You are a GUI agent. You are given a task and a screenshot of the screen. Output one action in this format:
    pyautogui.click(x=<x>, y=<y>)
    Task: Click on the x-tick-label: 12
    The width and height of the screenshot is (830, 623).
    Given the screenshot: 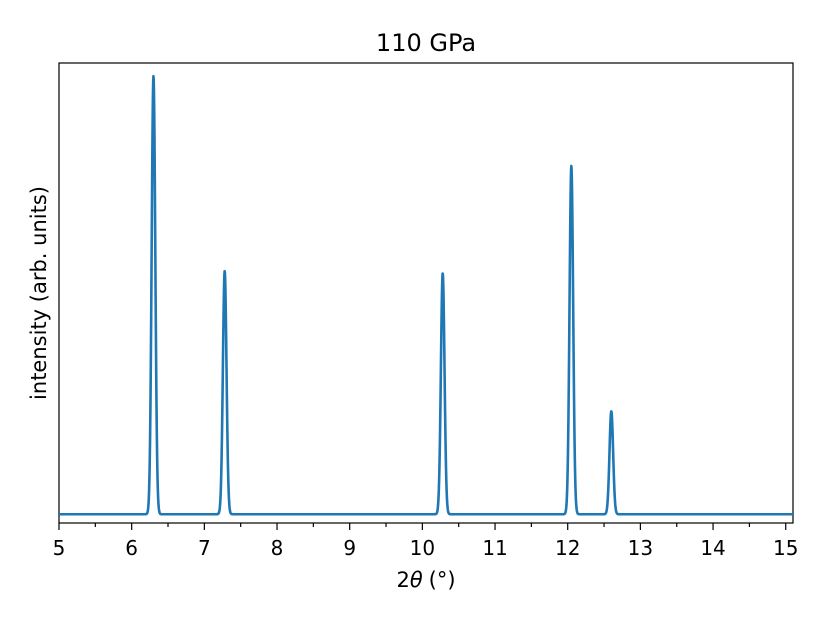 What is the action you would take?
    pyautogui.click(x=567, y=548)
    